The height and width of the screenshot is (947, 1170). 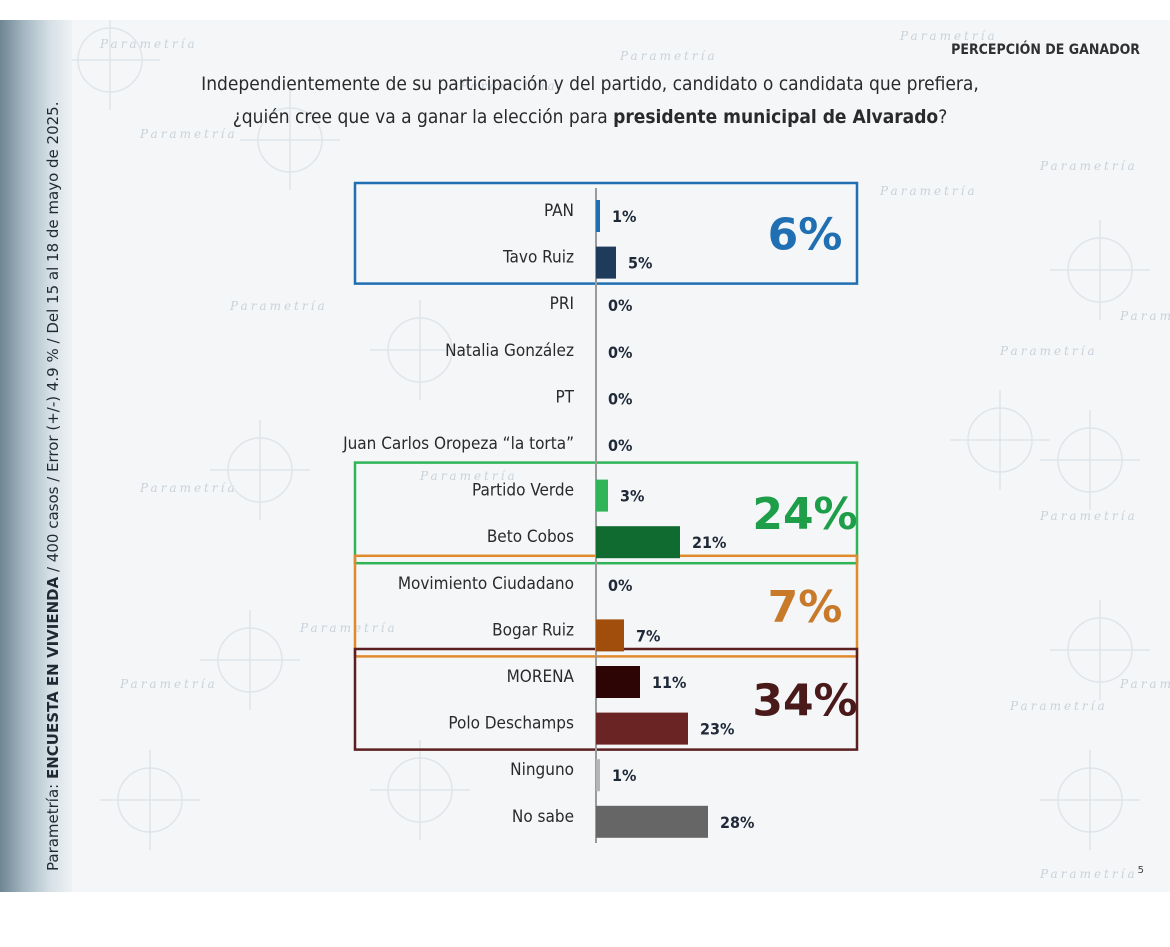 What do you see at coordinates (559, 211) in the screenshot?
I see `category-label: PAN` at bounding box center [559, 211].